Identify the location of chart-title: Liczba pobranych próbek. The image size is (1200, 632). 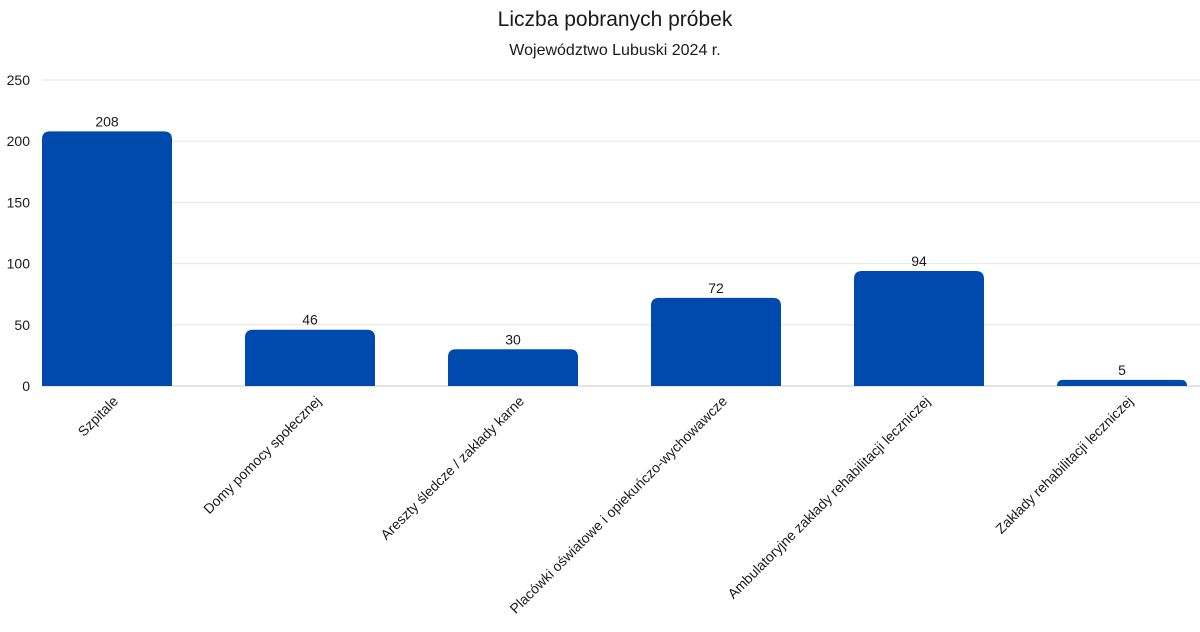
(615, 19).